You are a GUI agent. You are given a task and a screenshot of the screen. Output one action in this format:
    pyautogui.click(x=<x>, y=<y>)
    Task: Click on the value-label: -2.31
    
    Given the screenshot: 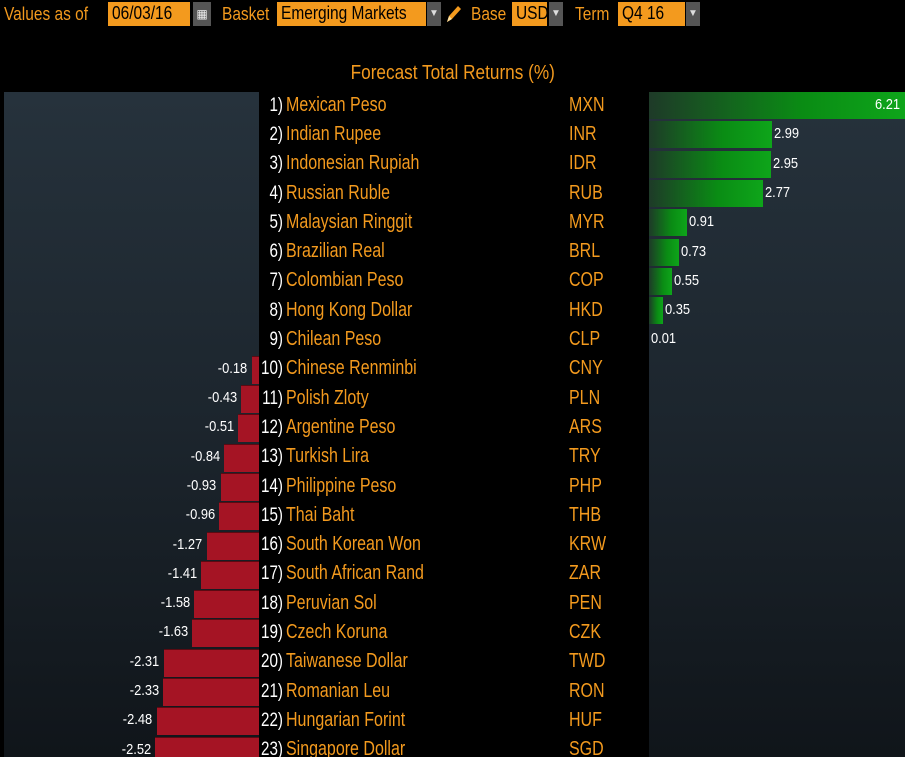 What is the action you would take?
    pyautogui.click(x=145, y=661)
    